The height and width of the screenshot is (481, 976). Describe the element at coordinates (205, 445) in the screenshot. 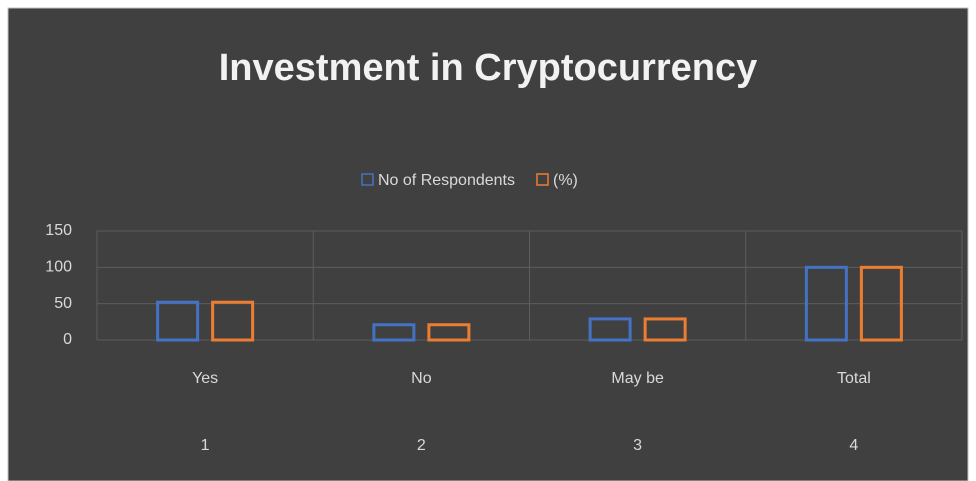

I see `x-group-label: 1` at that location.